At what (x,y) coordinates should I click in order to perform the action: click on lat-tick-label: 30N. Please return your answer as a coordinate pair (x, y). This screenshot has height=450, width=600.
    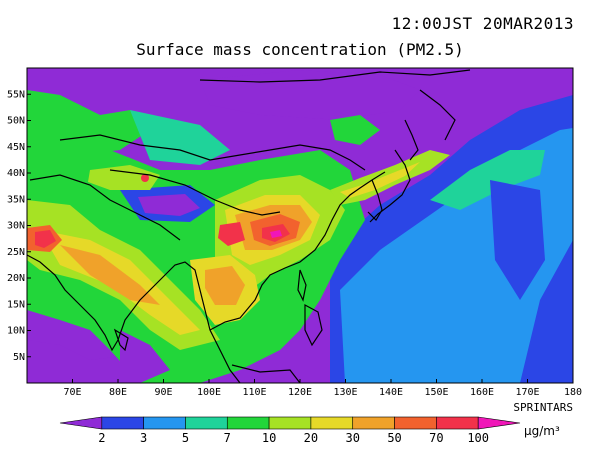
    Looking at the image, I should click on (16, 226).